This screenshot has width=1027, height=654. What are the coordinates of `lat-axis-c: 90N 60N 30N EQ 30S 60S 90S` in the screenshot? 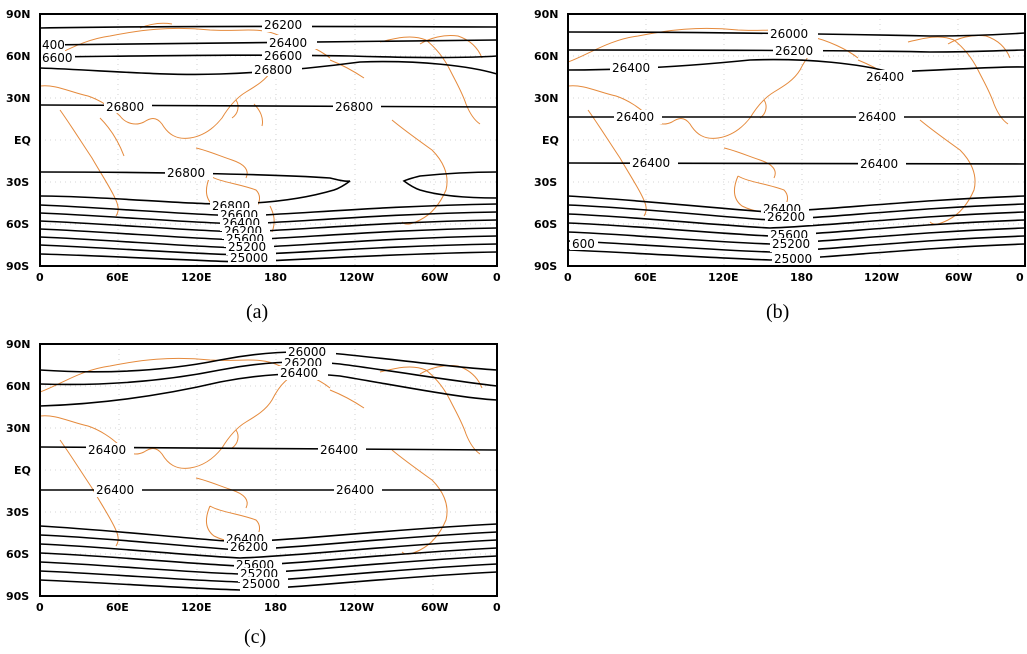 It's located at (18, 470).